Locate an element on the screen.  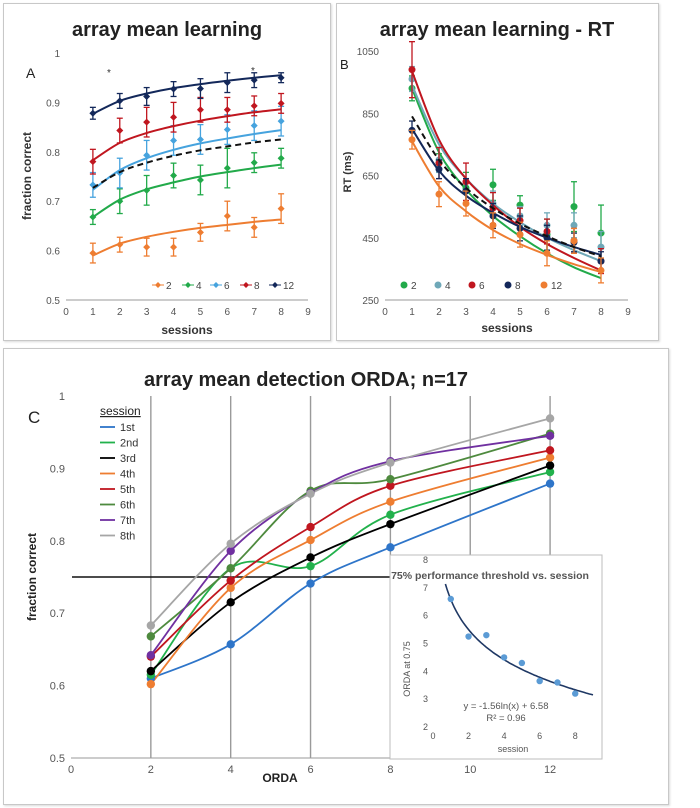
legend-label: 12 is located at coordinates (557, 286).